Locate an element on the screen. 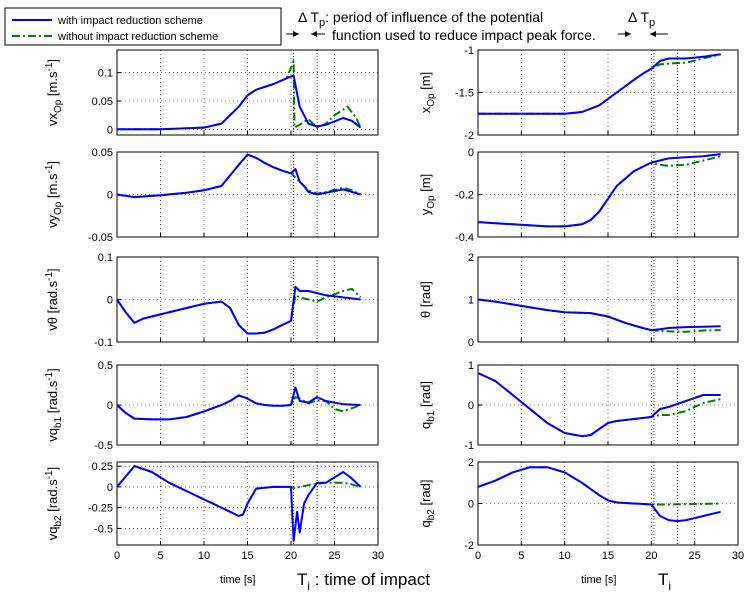 The image size is (749, 616). subplot-left-4: -0.5 0 0.5 vqb1 [rad.s-1] is located at coordinates (211, 406).